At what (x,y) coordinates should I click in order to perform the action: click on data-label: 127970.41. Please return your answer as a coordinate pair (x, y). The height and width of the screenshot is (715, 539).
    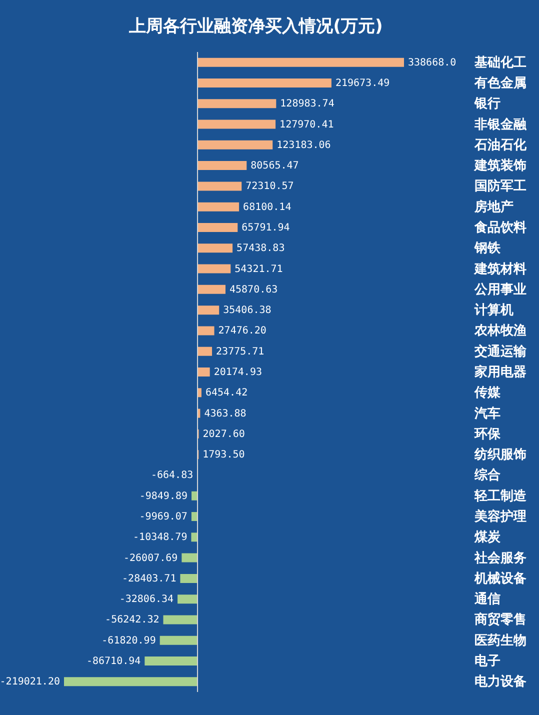
    Looking at the image, I should click on (307, 124).